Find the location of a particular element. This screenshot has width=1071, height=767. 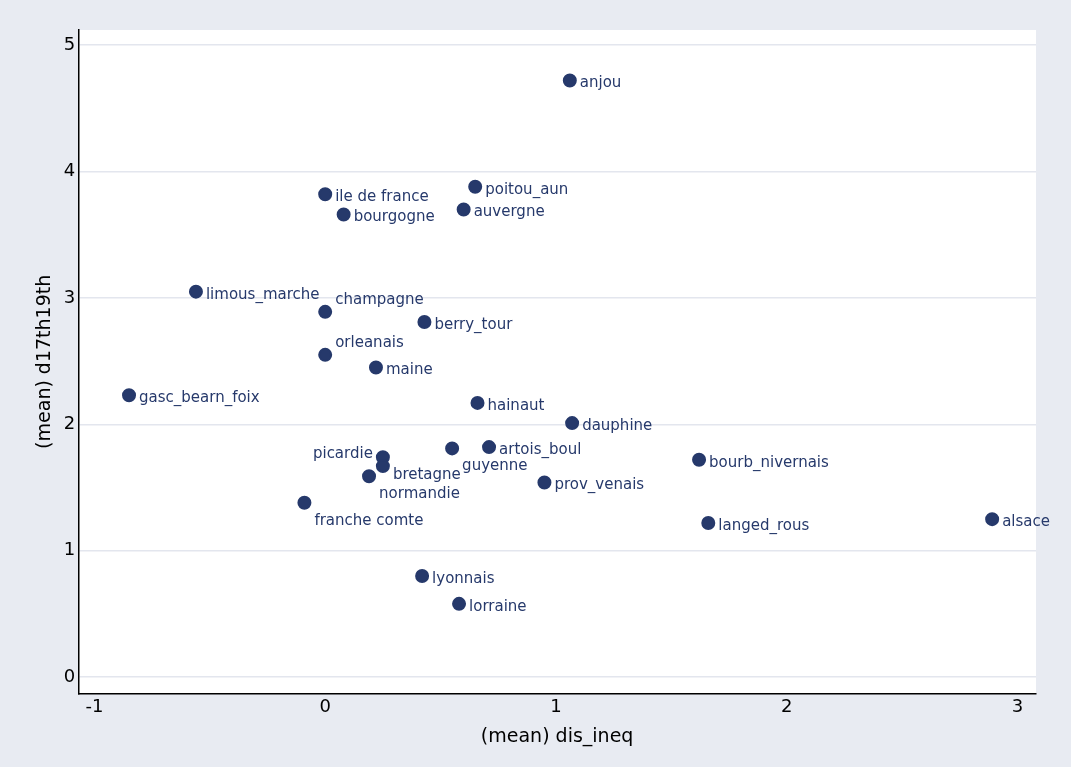

x-tick-label: -1 is located at coordinates (94, 706).